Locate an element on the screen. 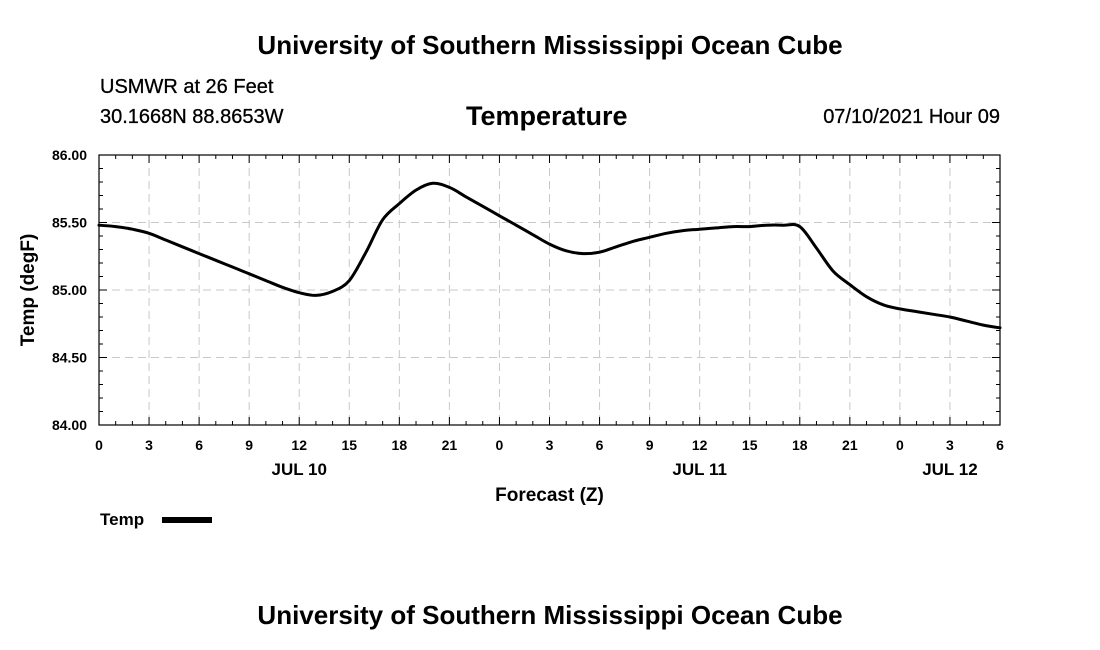 The width and height of the screenshot is (1100, 650). x-axis-title: Forecast (Z) is located at coordinates (549, 495).